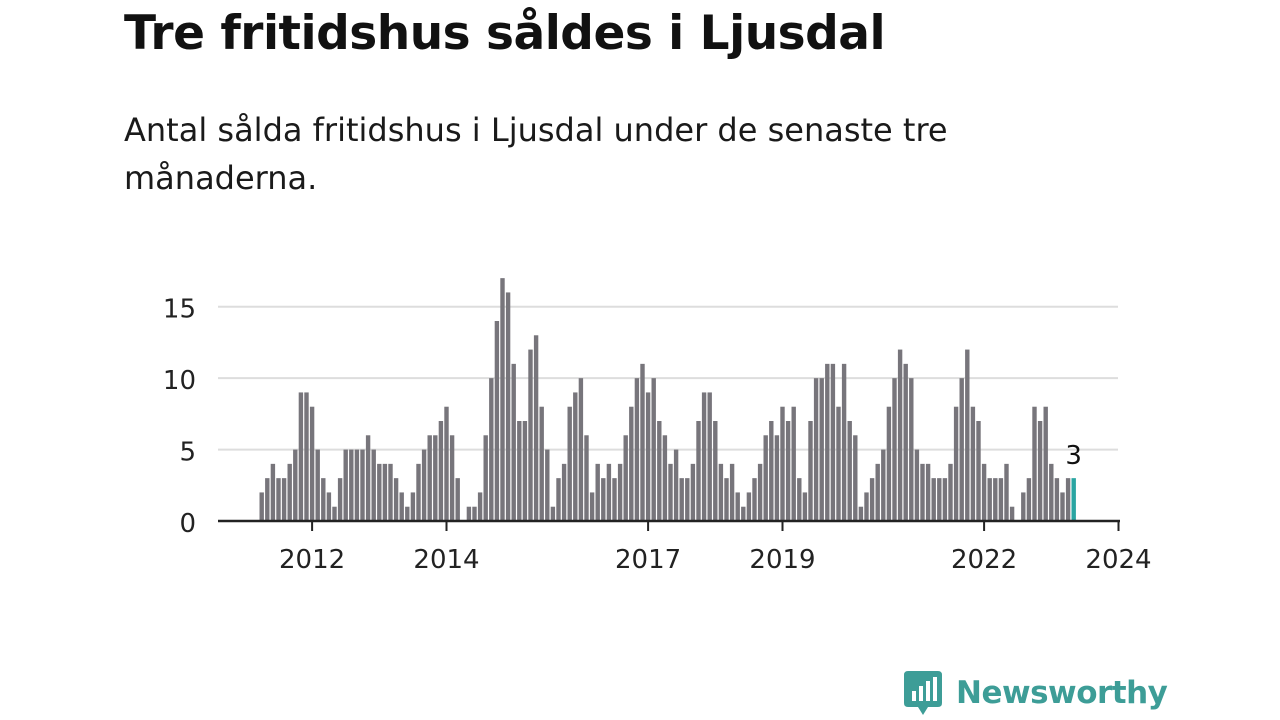 Image resolution: width=1280 pixels, height=720 pixels. I want to click on x-tick-label: 2014, so click(446, 560).